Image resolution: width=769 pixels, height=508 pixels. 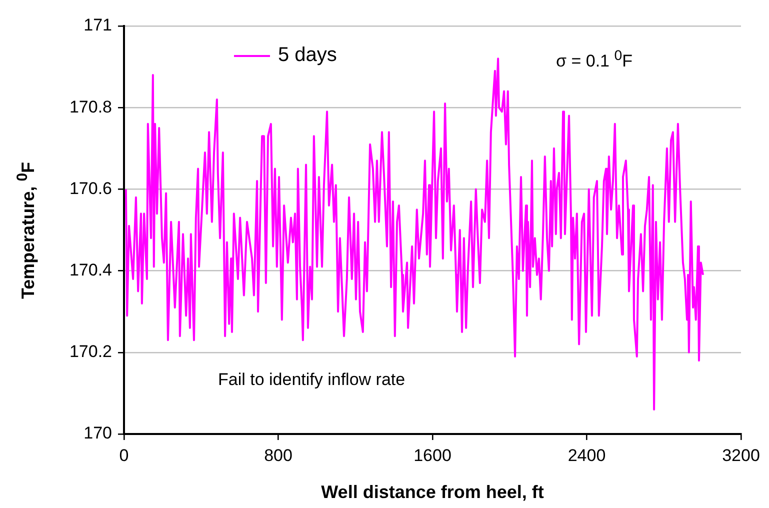 What do you see at coordinates (90, 188) in the screenshot?
I see `y-tick-label: 170.6` at bounding box center [90, 188].